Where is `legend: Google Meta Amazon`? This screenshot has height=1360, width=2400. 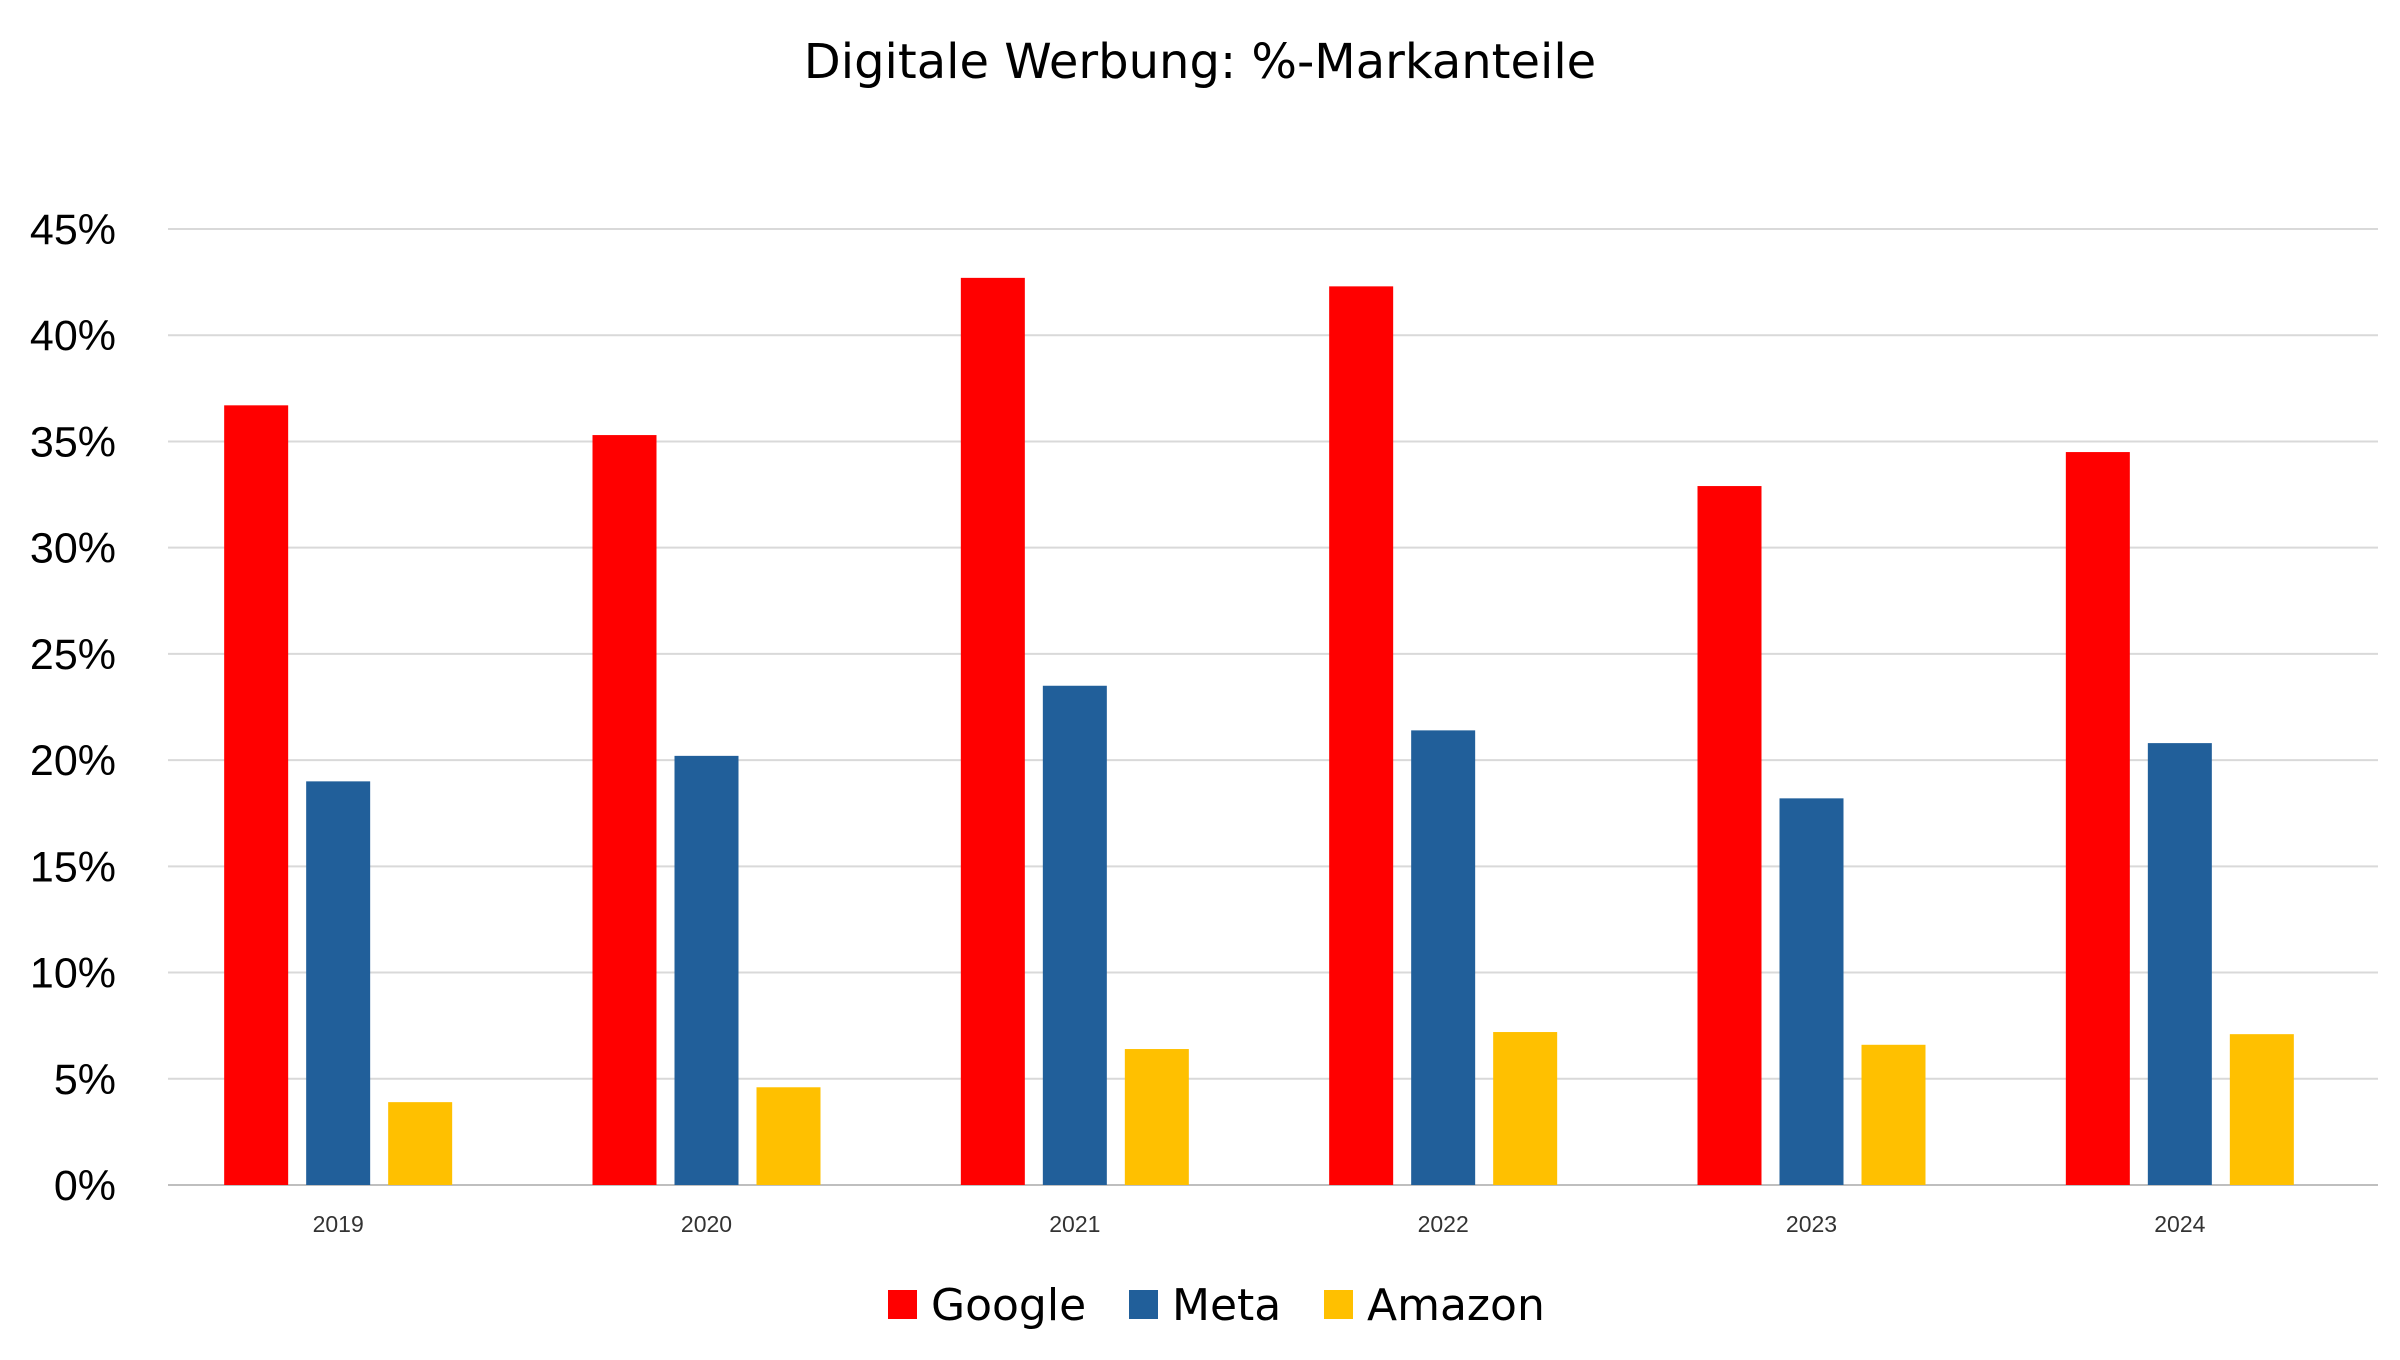 legend: Google Meta Amazon is located at coordinates (1216, 1305).